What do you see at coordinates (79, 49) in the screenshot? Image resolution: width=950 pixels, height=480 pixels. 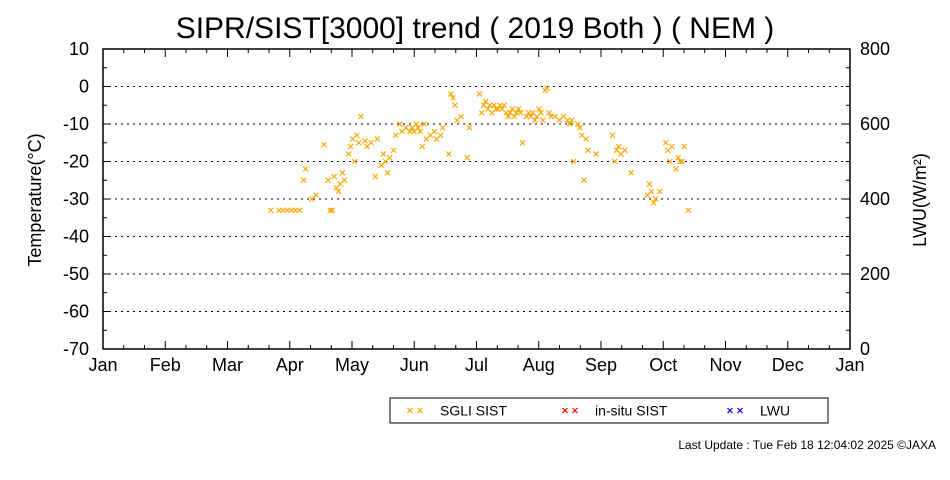 I see `y-tick-label: 10` at bounding box center [79, 49].